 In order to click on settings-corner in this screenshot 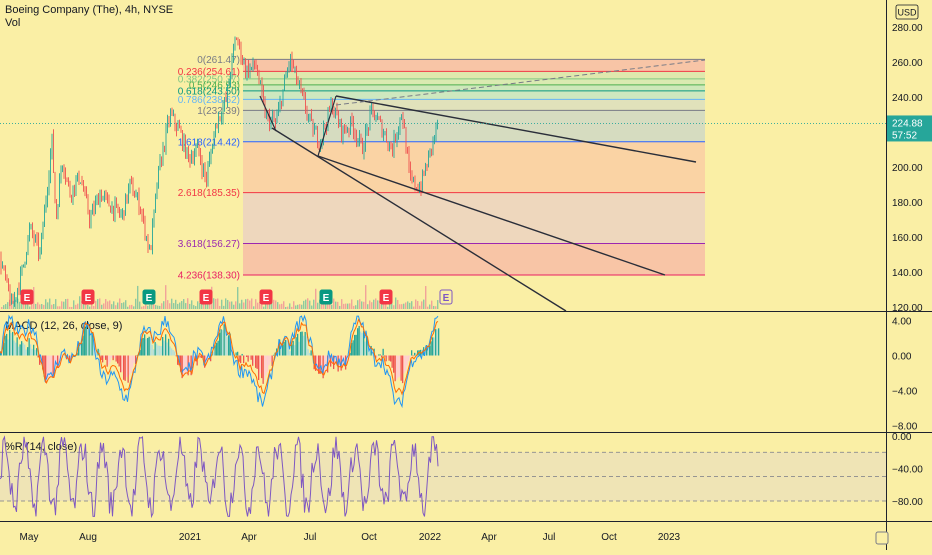, I will do `click(882, 538)`.